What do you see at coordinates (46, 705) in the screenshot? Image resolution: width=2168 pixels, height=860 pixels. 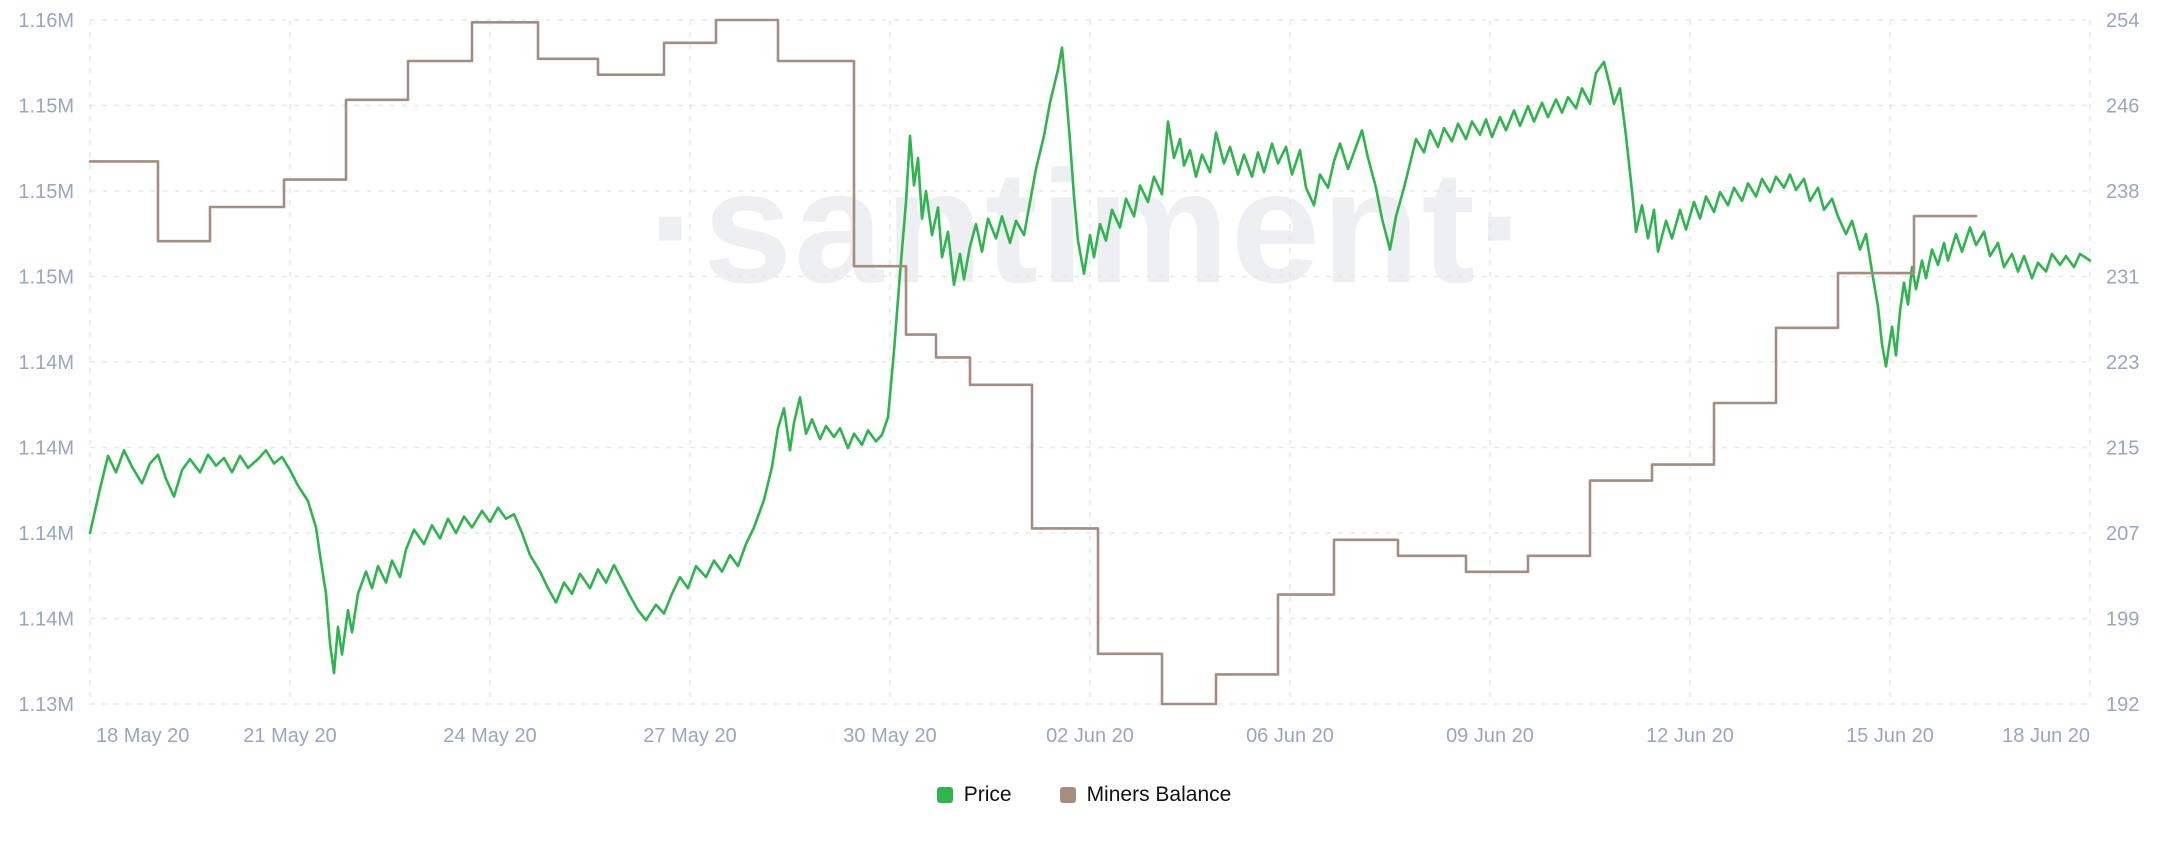 I see `left-axis-tick-label: 1.13M` at bounding box center [46, 705].